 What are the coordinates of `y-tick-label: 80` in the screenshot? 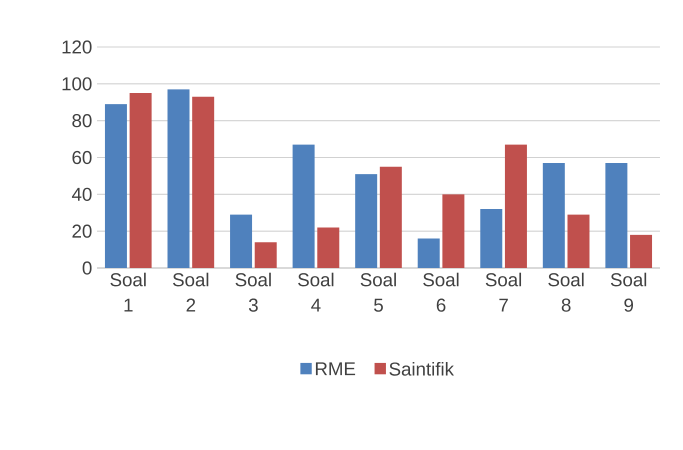 It's located at (82, 121).